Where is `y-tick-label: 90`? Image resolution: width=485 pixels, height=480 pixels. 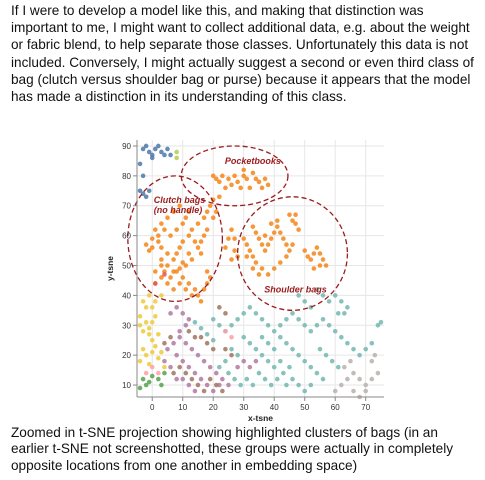 y-tick-label: 90 is located at coordinates (126, 146).